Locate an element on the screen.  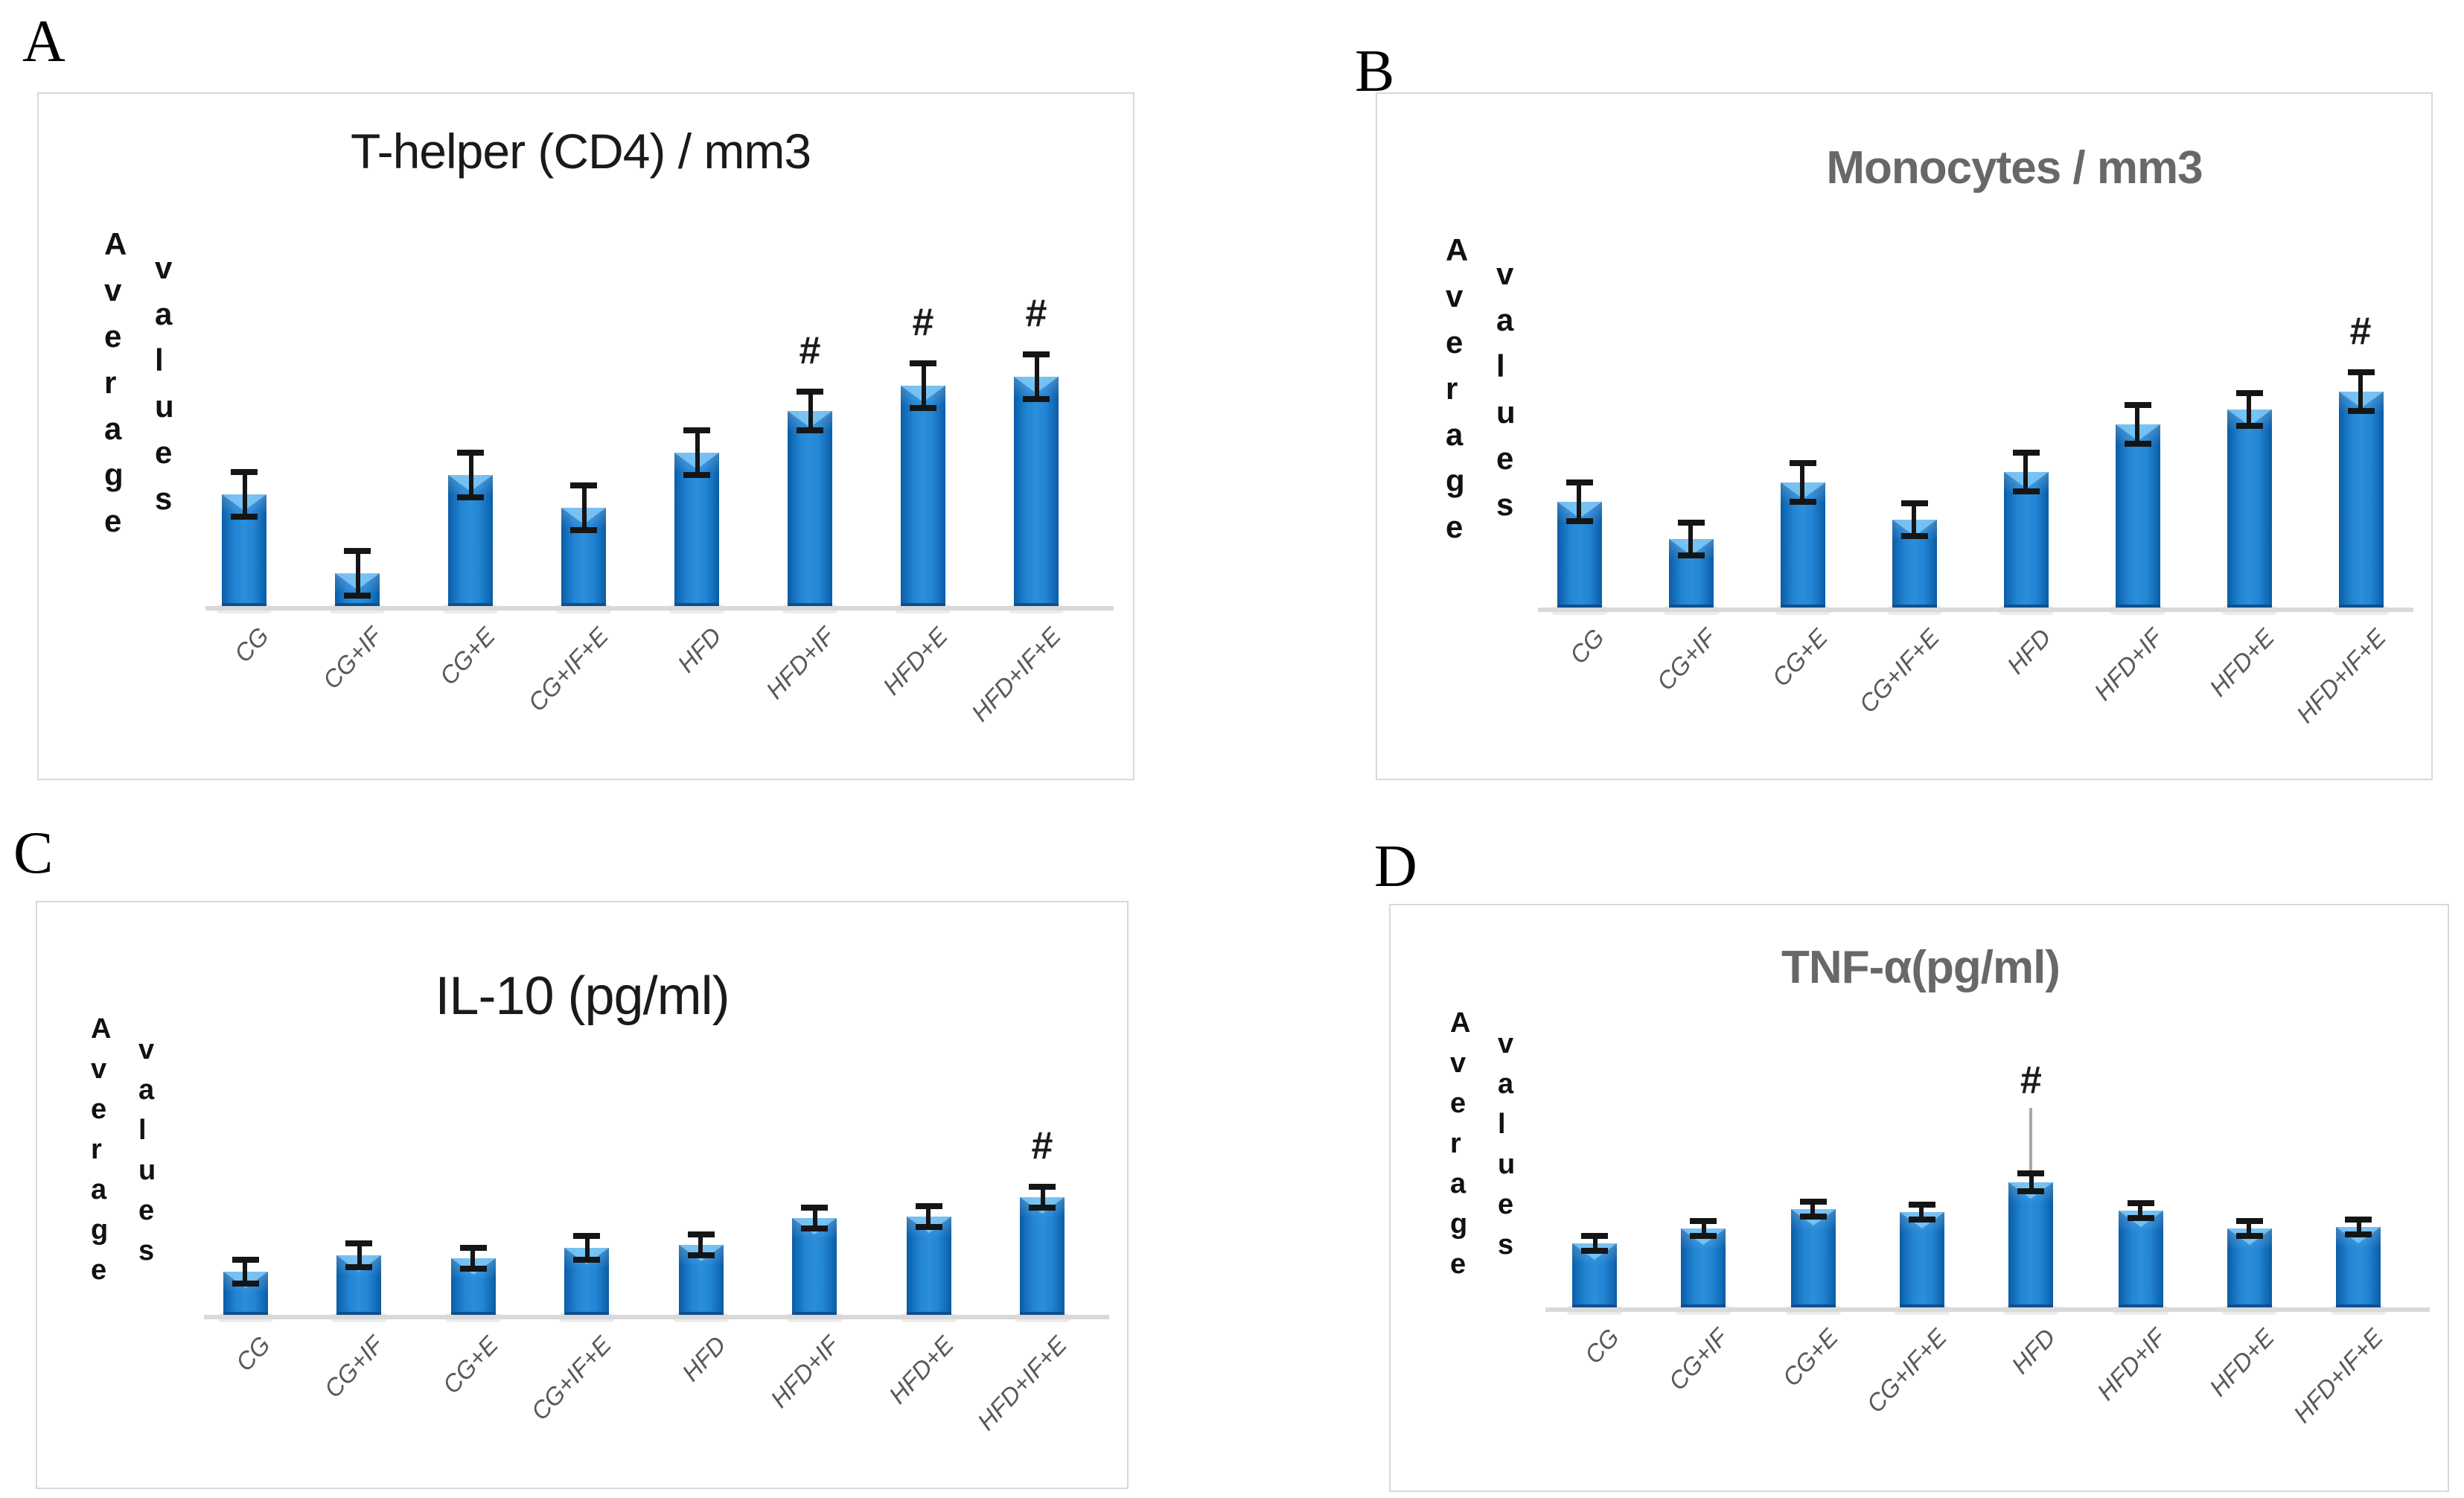
bar-HFD is located at coordinates (2031, 1244).